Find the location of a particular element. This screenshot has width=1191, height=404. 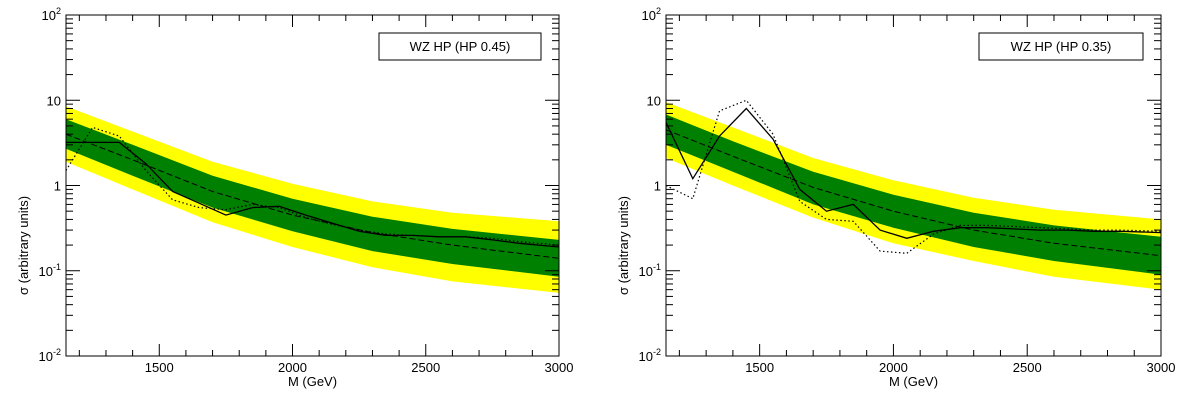

label-box-text: WZ HP (HP 0.35) is located at coordinates (1061, 46).